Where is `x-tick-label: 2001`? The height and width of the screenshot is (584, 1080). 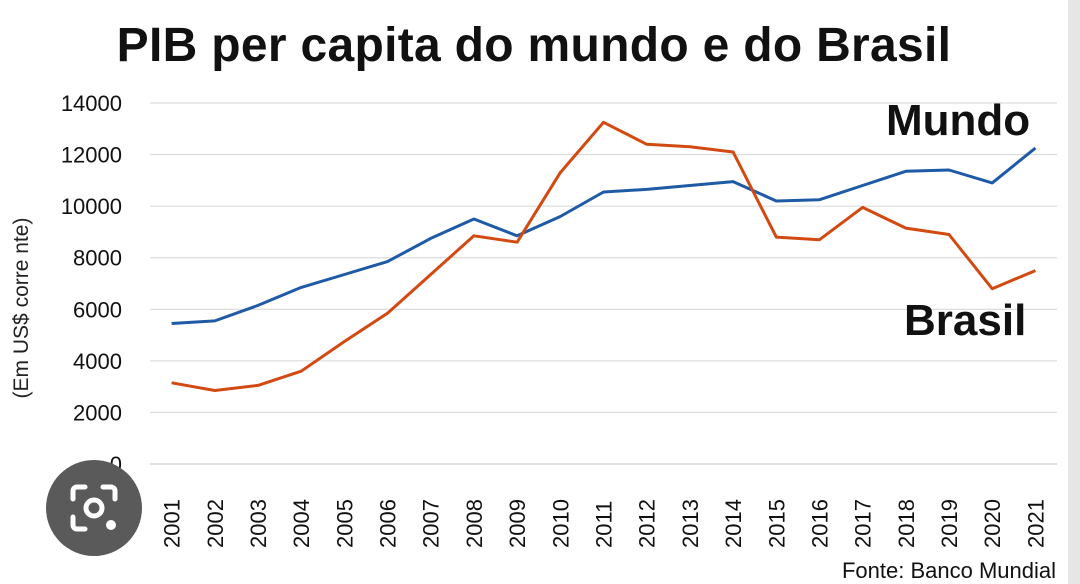
x-tick-label: 2001 is located at coordinates (172, 523).